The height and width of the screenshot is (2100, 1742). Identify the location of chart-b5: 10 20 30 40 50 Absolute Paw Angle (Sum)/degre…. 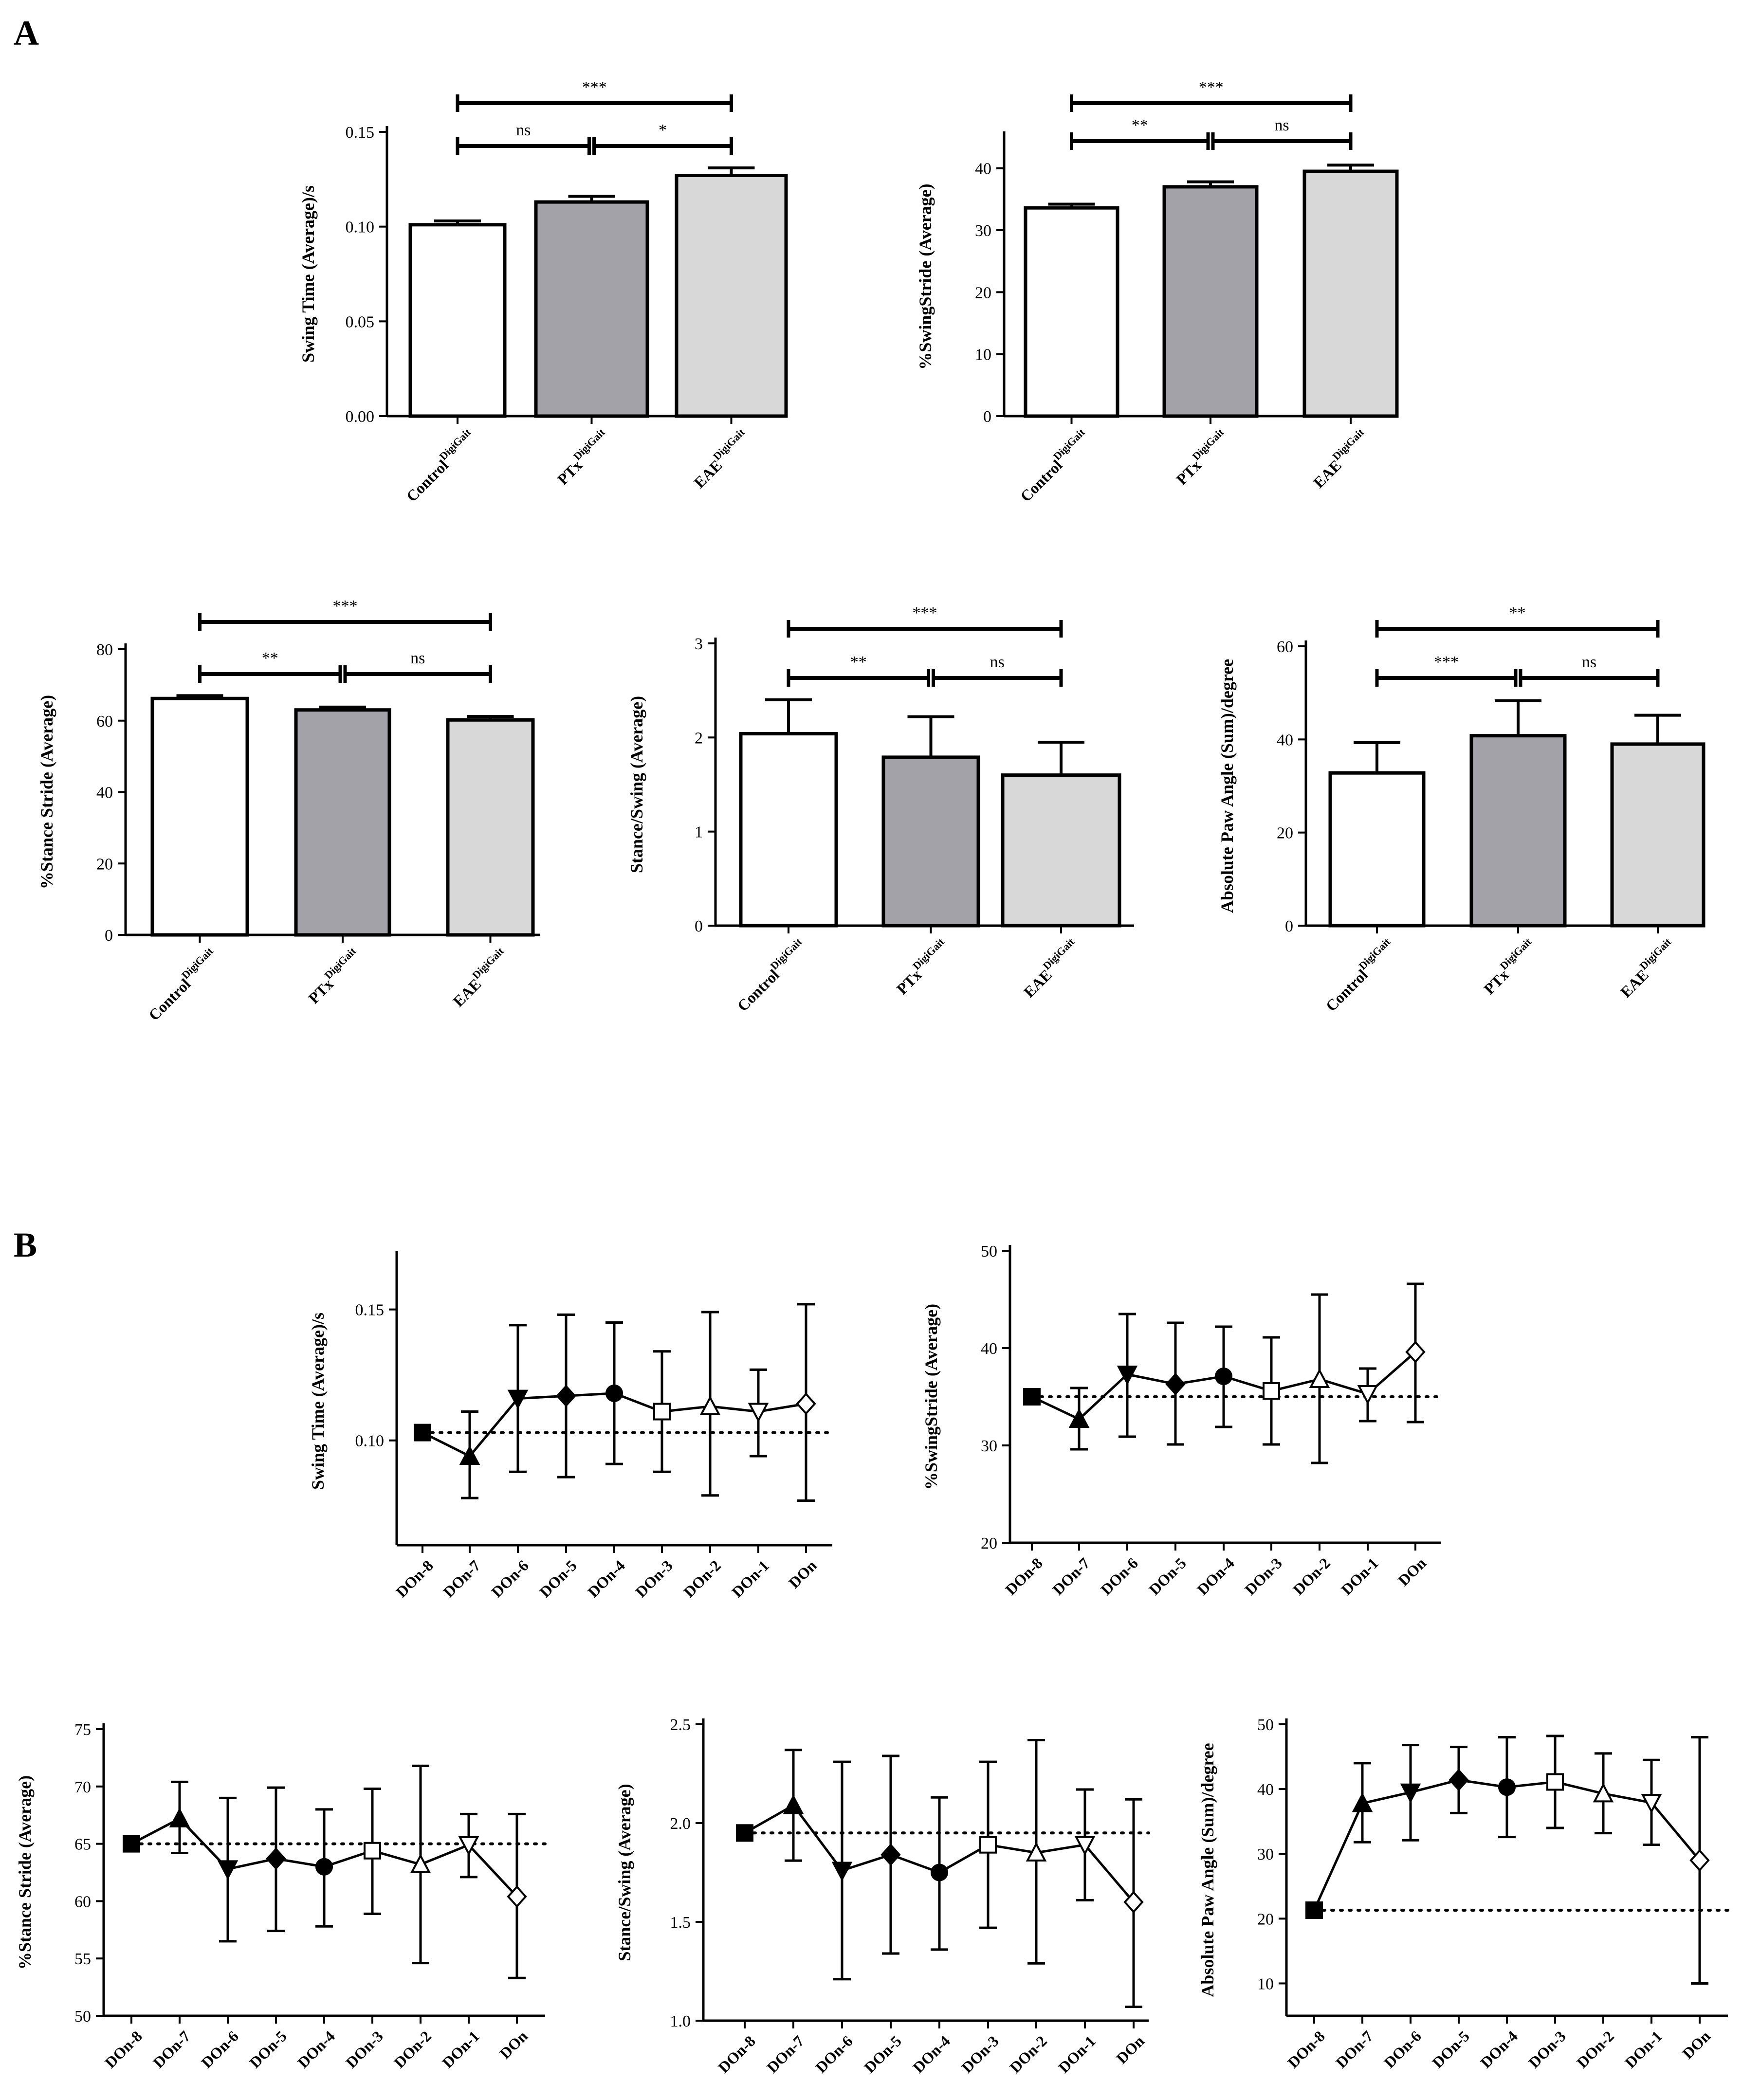
(1464, 1893).